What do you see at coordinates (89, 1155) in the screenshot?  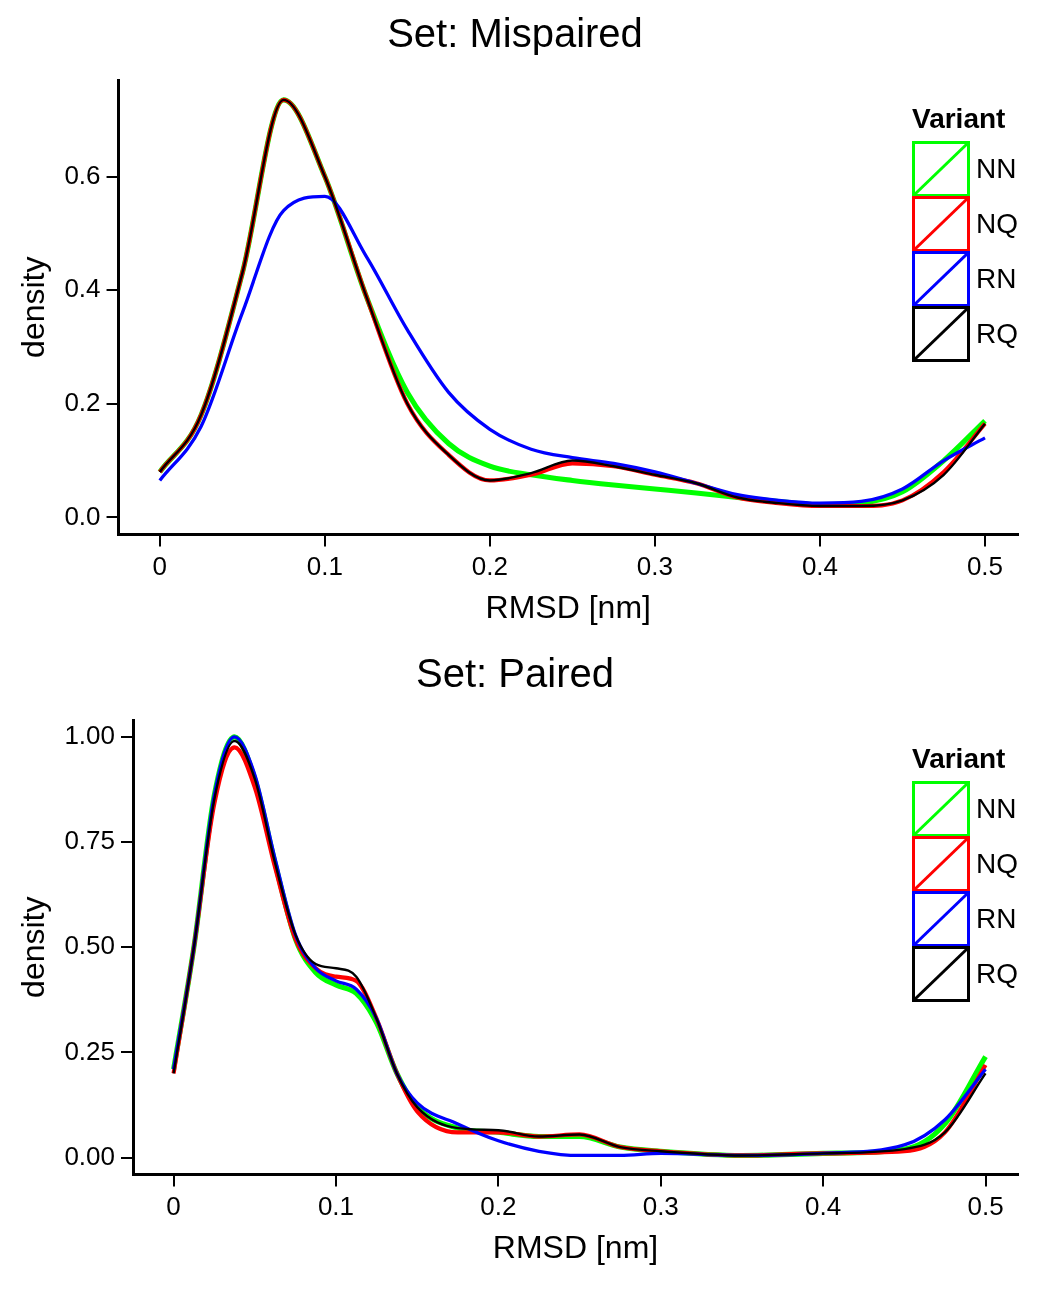 I see `y-tick-label: 0.00` at bounding box center [89, 1155].